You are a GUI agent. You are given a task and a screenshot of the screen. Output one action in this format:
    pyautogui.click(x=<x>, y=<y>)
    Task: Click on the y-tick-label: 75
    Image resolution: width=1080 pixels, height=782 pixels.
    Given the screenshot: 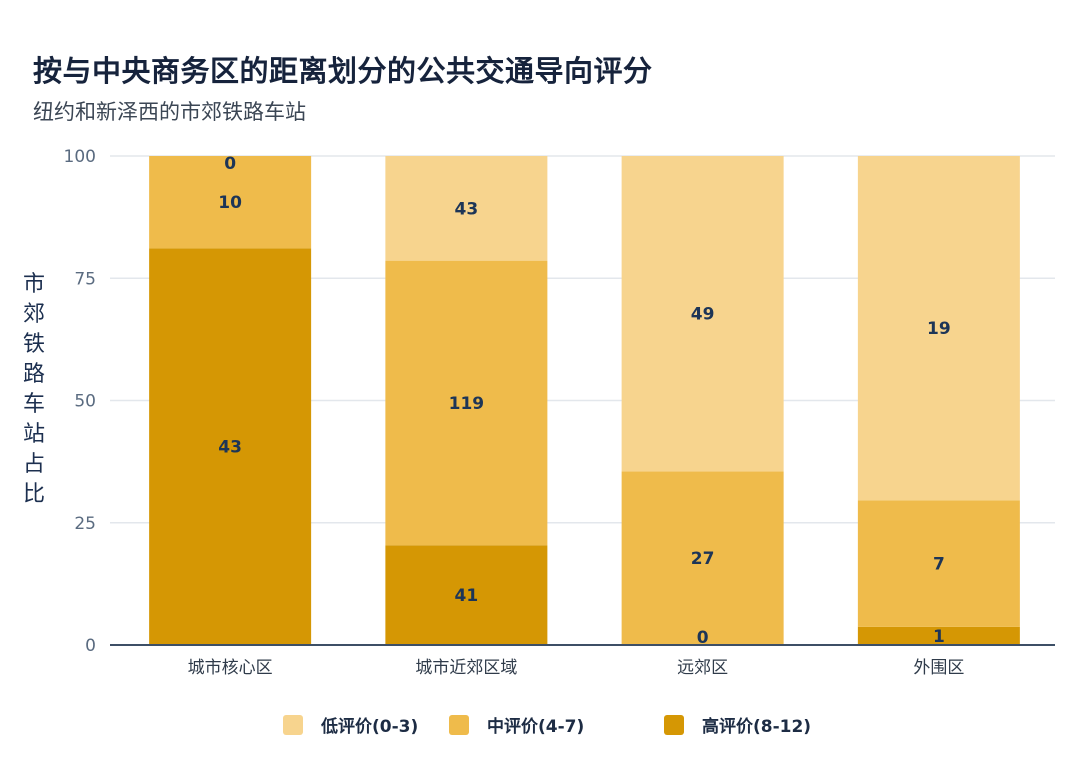 What is the action you would take?
    pyautogui.click(x=85, y=279)
    